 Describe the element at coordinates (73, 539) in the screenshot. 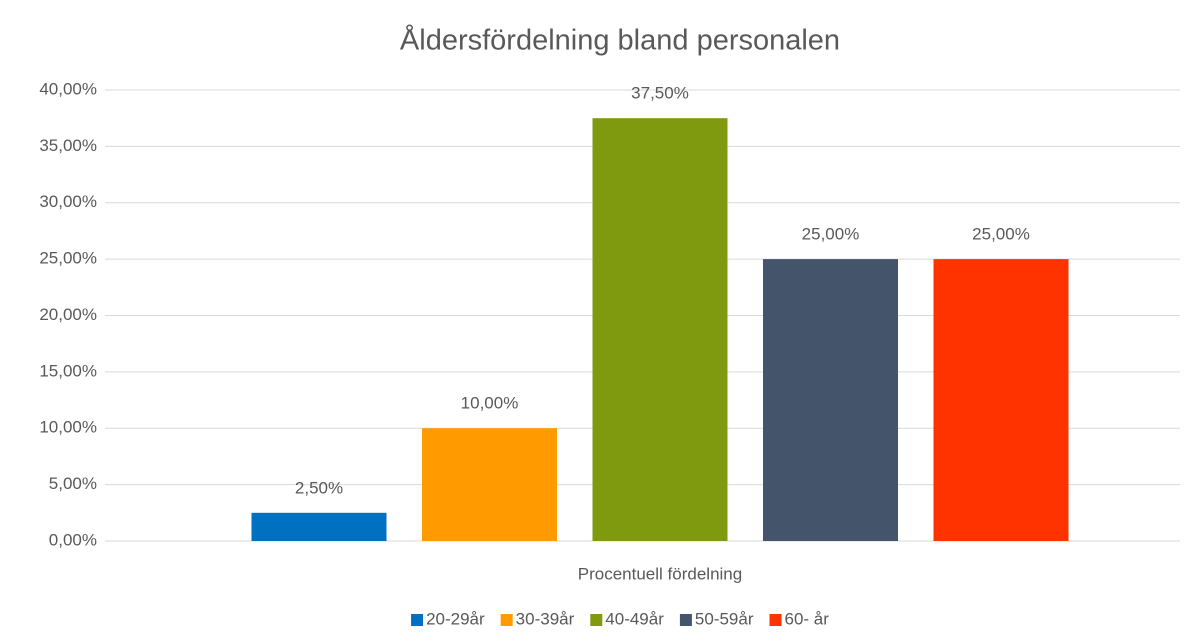

I see `y-tick-label: 0,00%` at that location.